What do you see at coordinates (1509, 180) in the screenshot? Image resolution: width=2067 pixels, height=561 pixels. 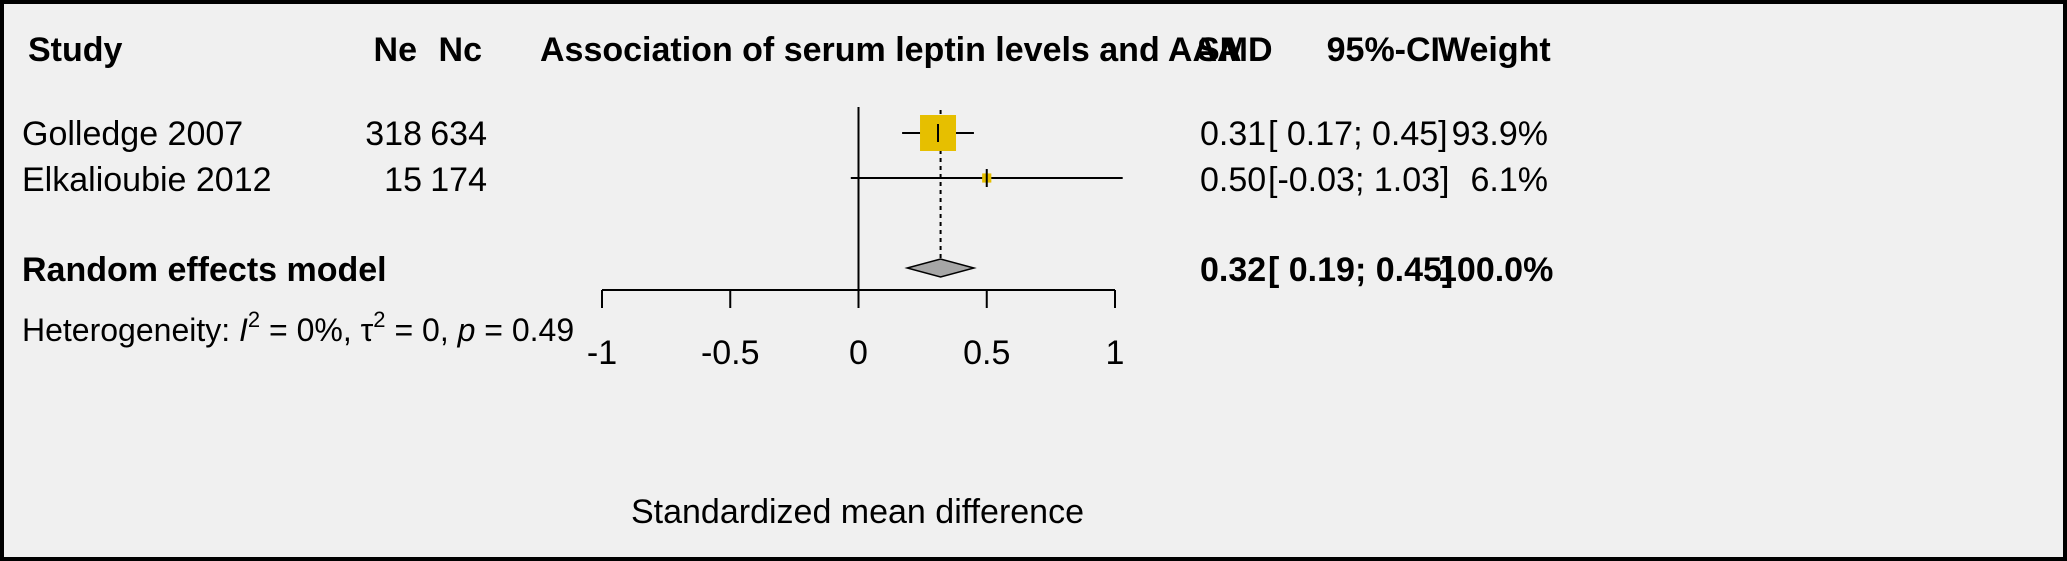 I see `study-weight-elkalioubie: 6.1%` at bounding box center [1509, 180].